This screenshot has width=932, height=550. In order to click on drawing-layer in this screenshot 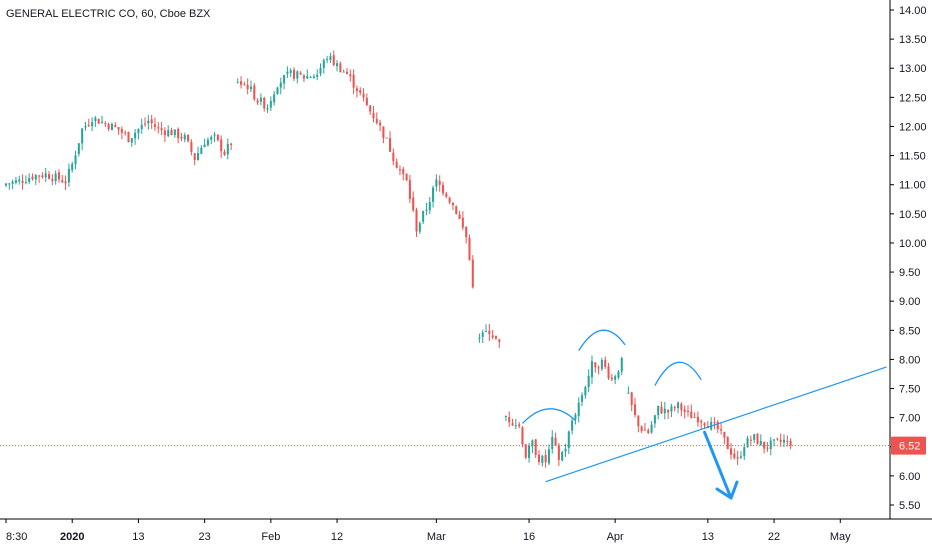, I will do `click(704, 414)`.